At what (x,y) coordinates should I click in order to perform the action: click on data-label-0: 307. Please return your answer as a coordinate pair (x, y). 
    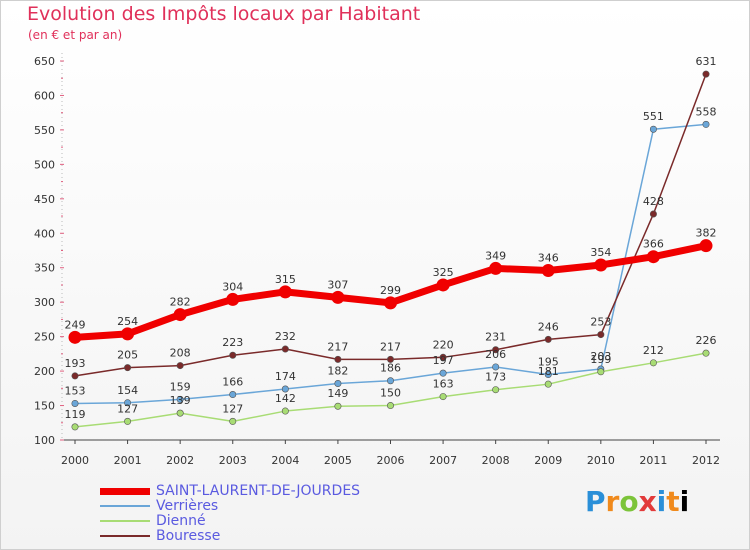
    Looking at the image, I should click on (337, 284).